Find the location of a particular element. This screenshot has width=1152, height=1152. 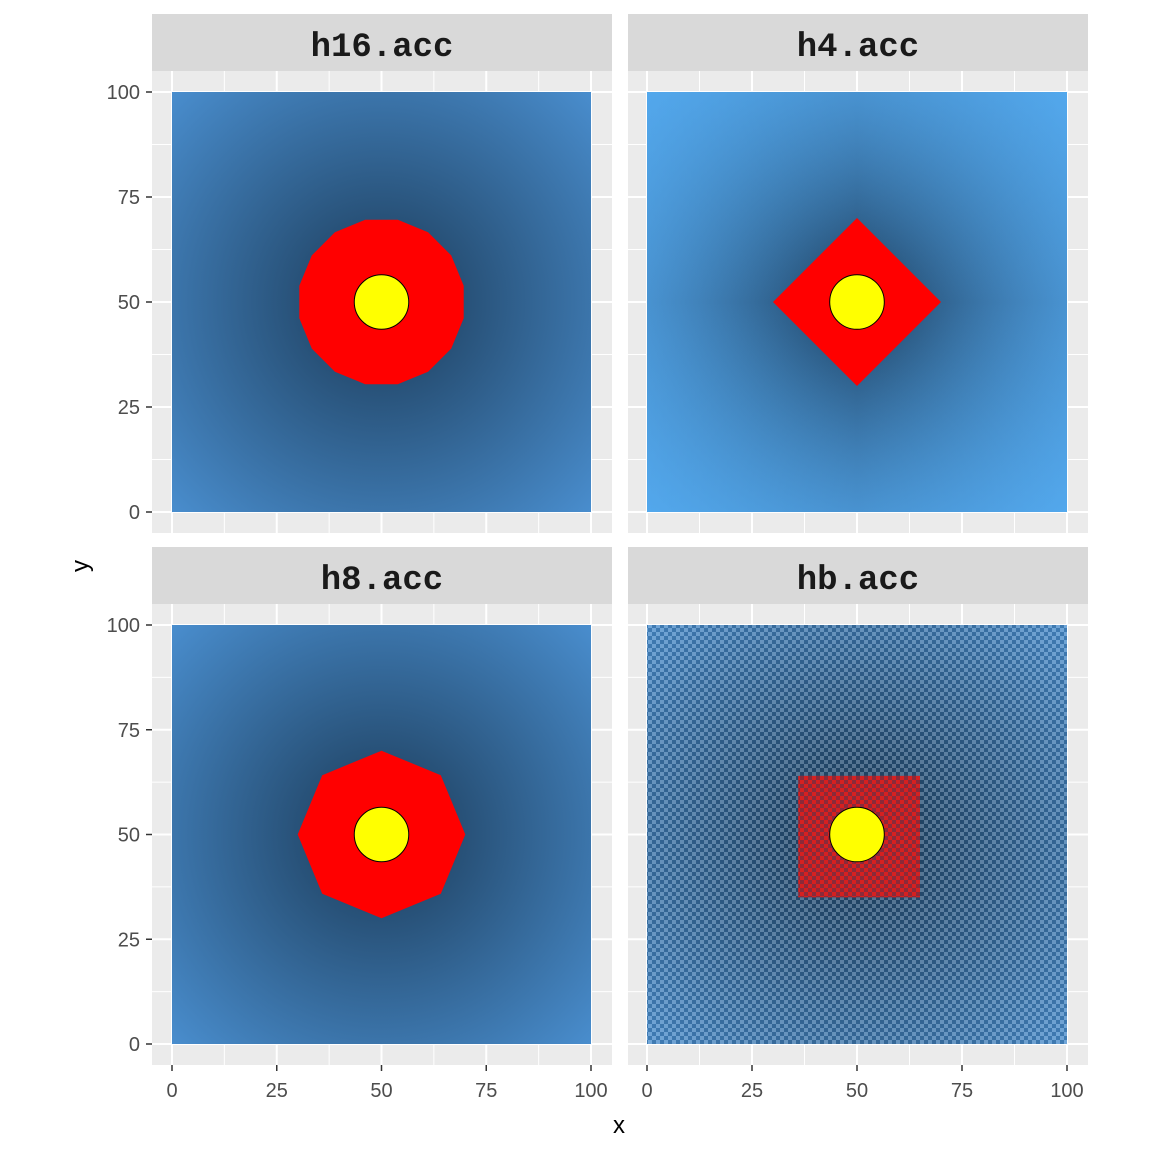

facet-strip-label: hb.acc is located at coordinates (858, 581).